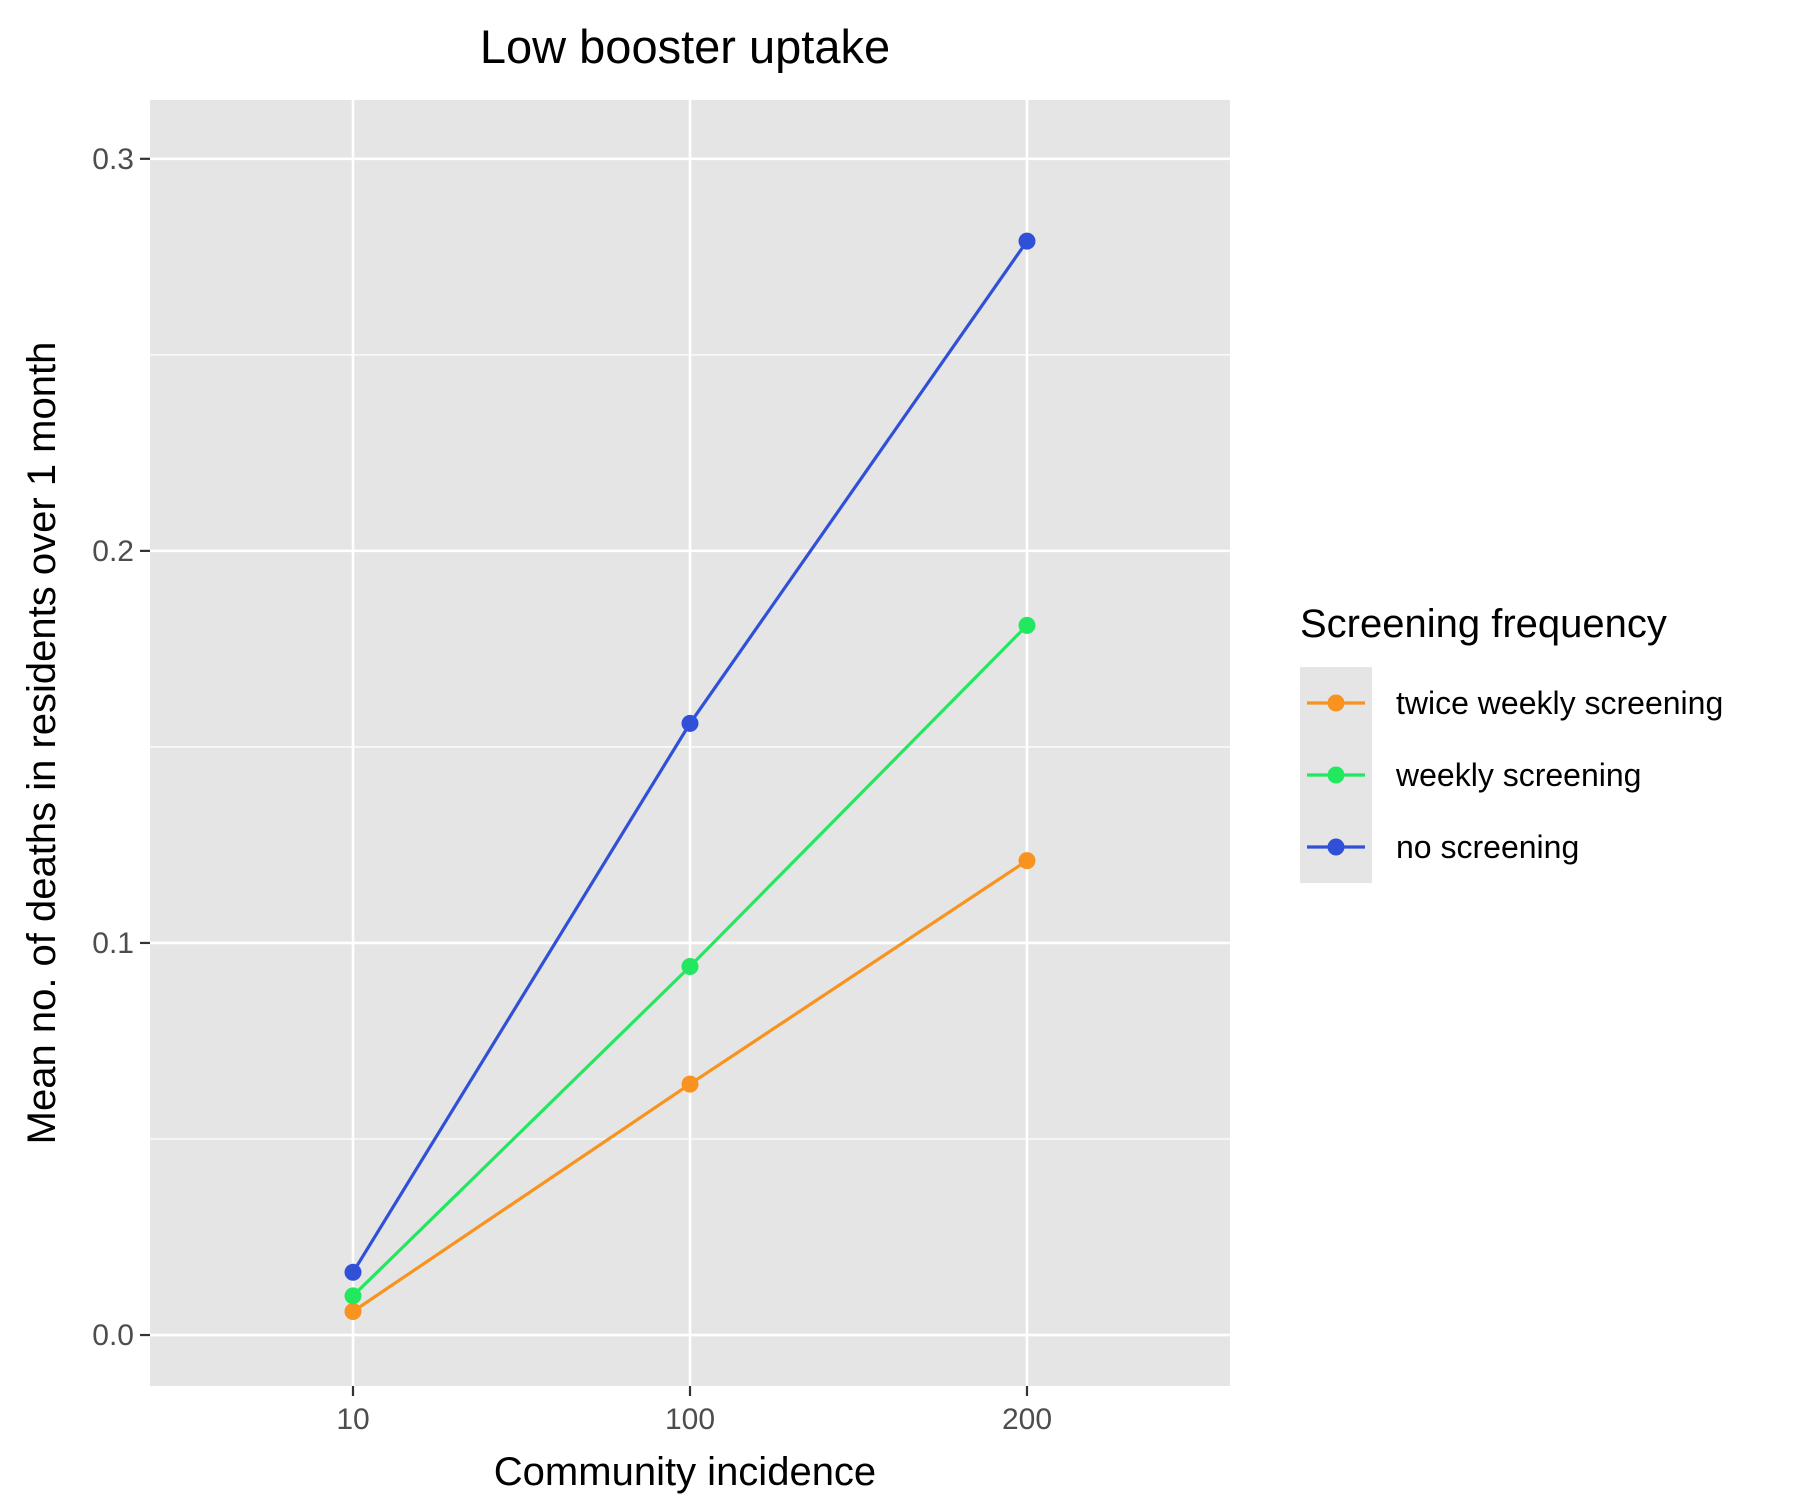  Describe the element at coordinates (113, 1335) in the screenshot. I see `y-tick-label: 0.0` at that location.